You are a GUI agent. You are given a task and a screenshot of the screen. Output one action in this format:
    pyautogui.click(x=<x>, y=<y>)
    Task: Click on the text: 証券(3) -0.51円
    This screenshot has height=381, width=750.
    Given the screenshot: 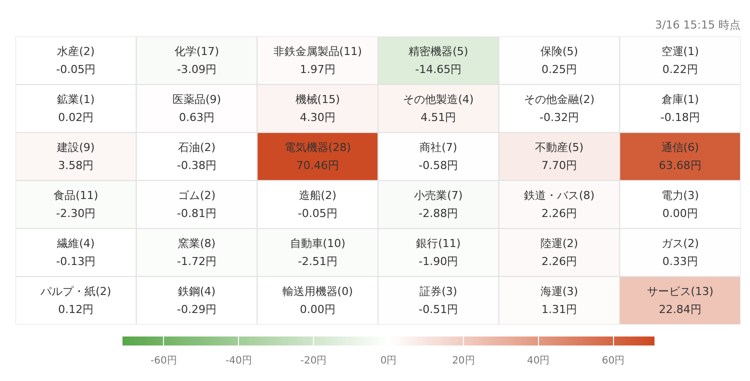 What is the action you would take?
    pyautogui.click(x=438, y=300)
    